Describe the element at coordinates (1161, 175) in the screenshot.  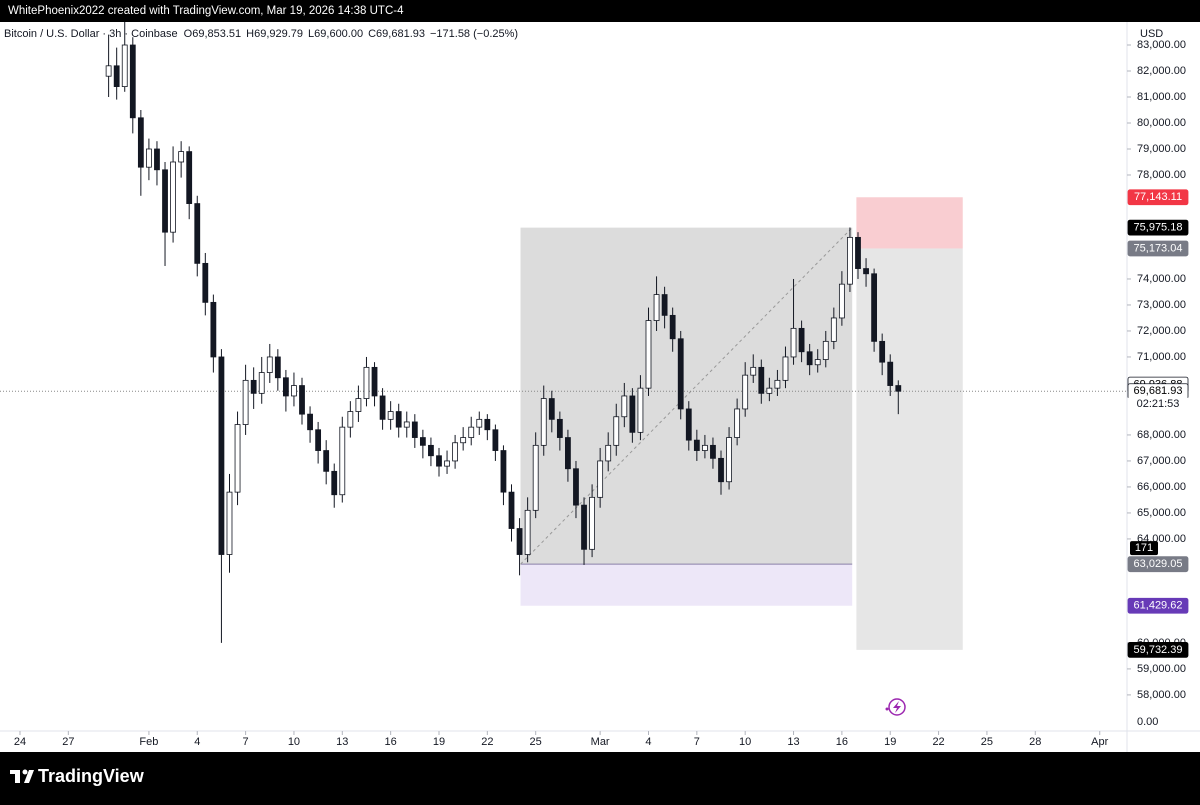
I see `y-tick-label: 78,000.00` at that location.